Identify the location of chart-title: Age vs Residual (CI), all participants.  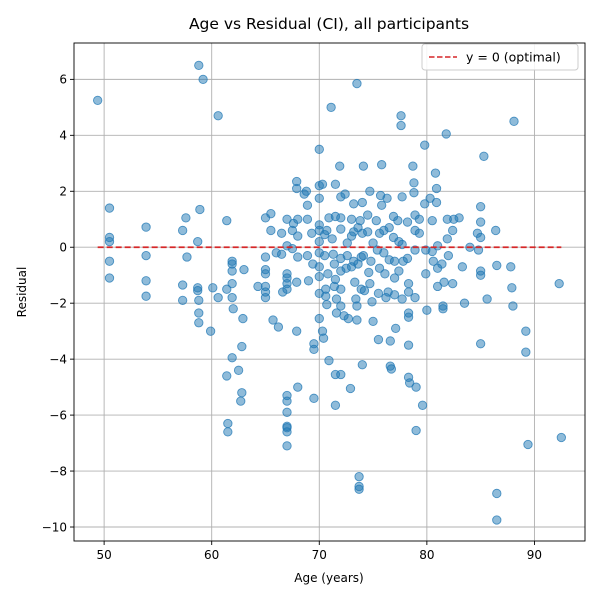
(329, 24).